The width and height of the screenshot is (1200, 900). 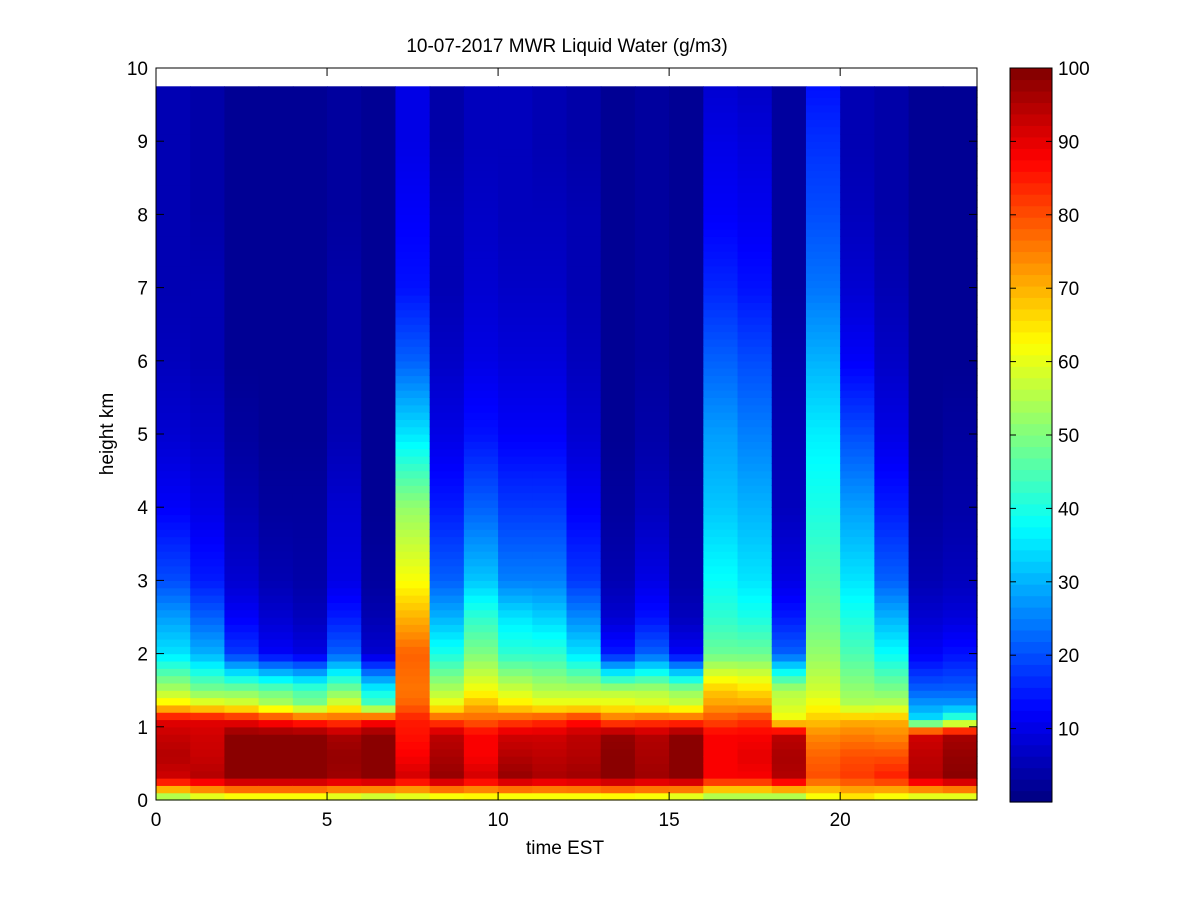 What do you see at coordinates (1031, 509) in the screenshot?
I see `colorbar-segment` at bounding box center [1031, 509].